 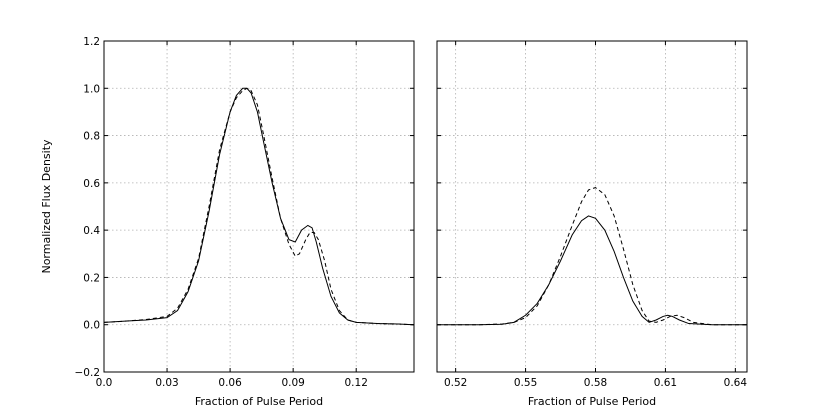 What do you see at coordinates (230, 383) in the screenshot?
I see `left-x-tick-label: 0.06` at bounding box center [230, 383].